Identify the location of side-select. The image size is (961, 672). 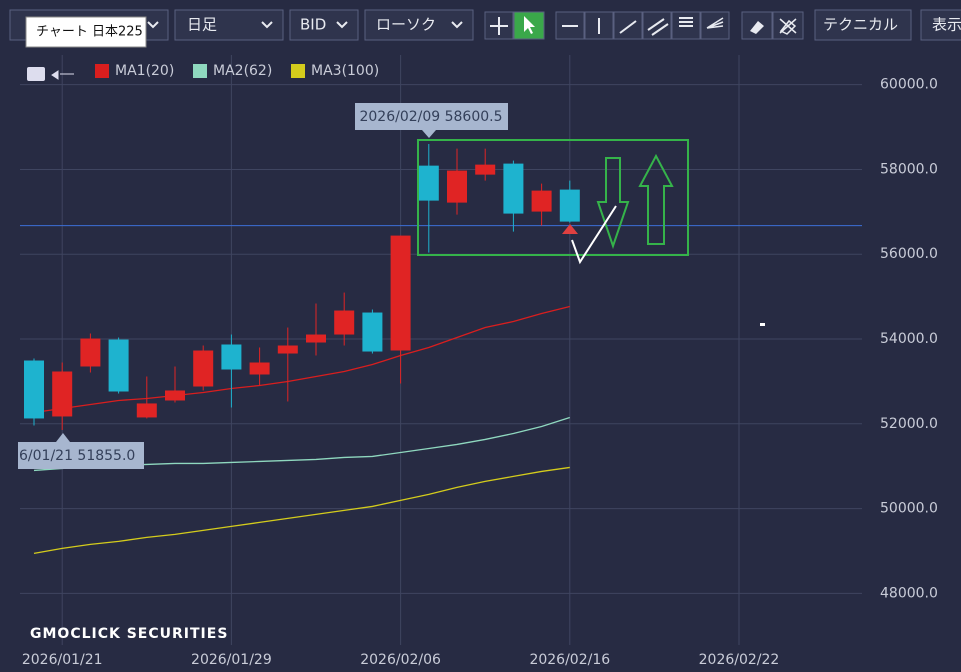
(324, 25).